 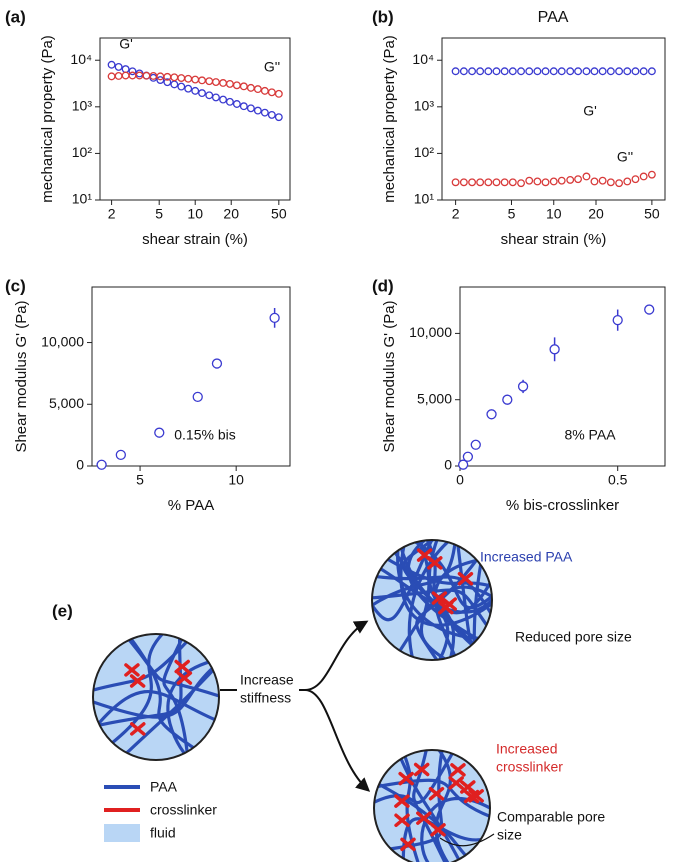 What do you see at coordinates (183, 810) in the screenshot?
I see `legend-label: crosslinker` at bounding box center [183, 810].